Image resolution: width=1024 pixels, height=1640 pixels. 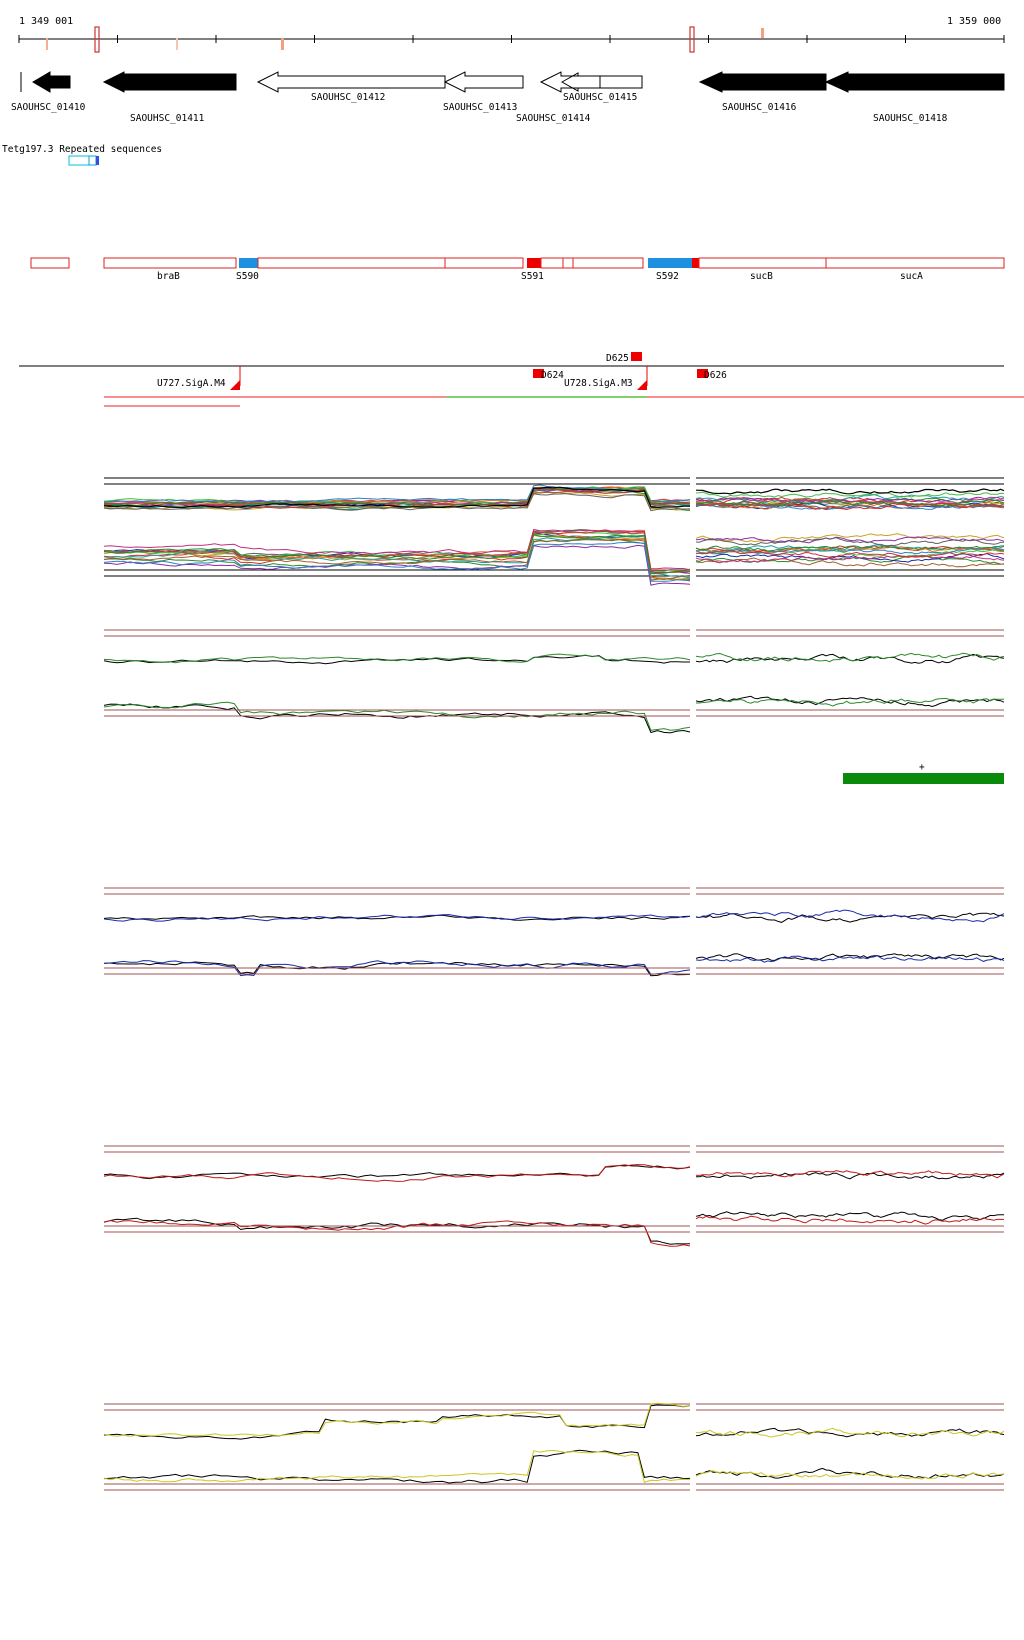 I want to click on segment-label: S592, so click(x=667, y=276).